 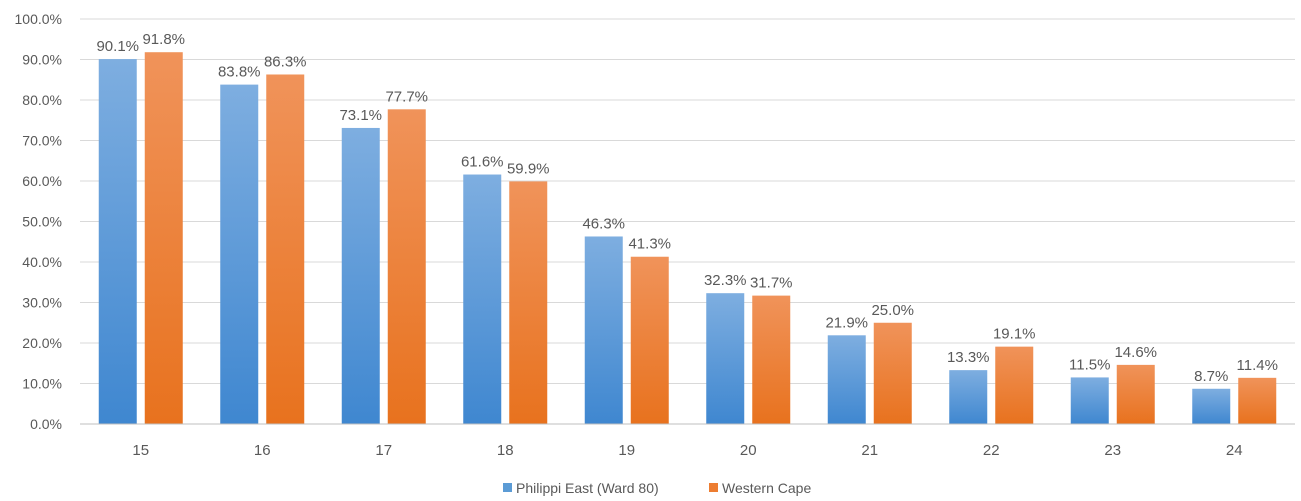 What do you see at coordinates (46, 424) in the screenshot?
I see `y-tick-label: 0.0%` at bounding box center [46, 424].